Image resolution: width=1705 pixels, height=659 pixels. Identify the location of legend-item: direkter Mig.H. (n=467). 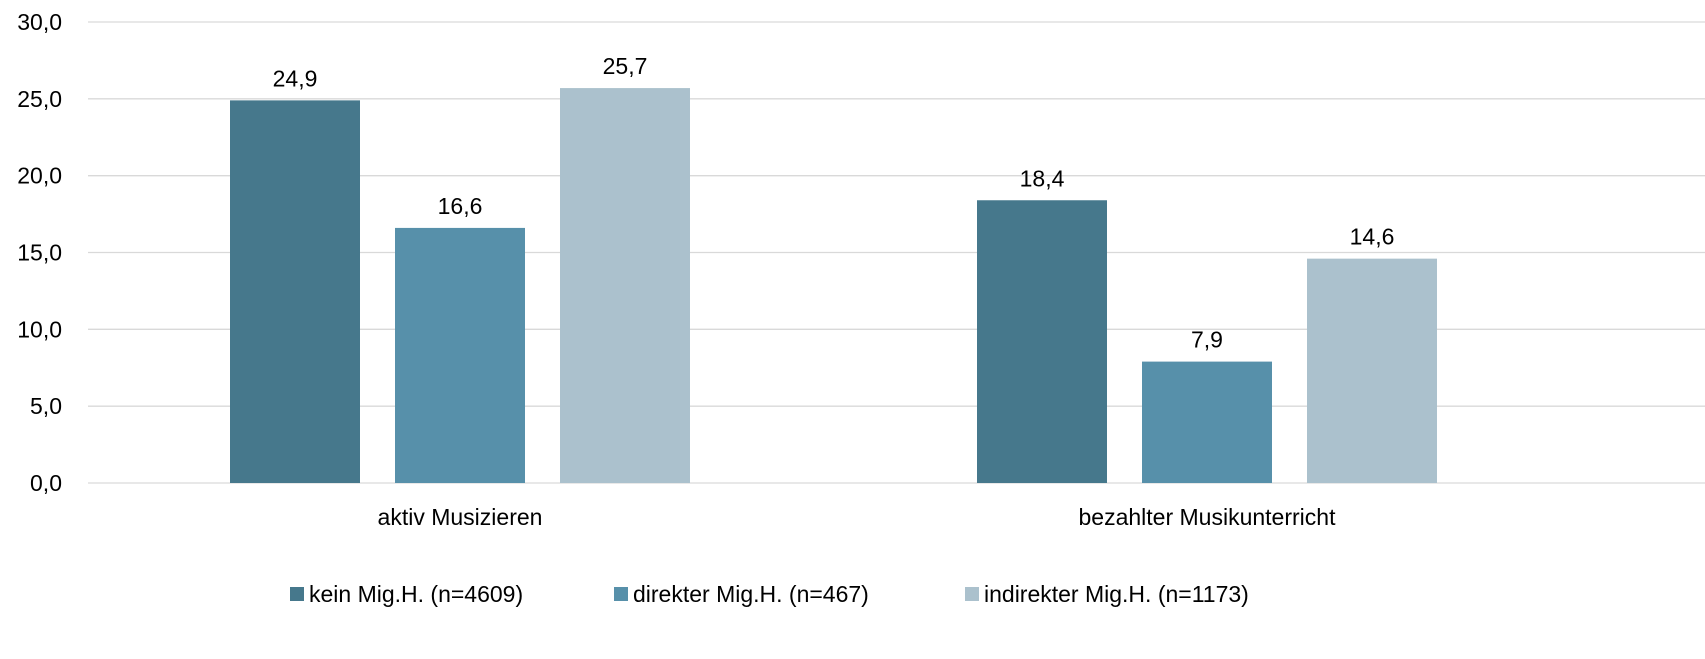
(741, 594).